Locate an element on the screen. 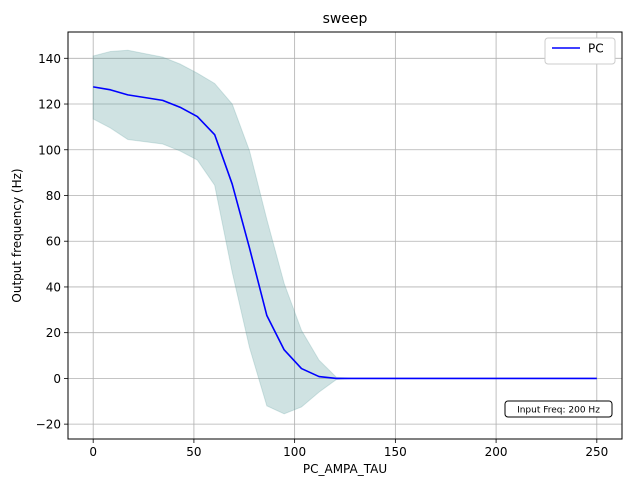  y-tick-label: 60 is located at coordinates (53, 242).